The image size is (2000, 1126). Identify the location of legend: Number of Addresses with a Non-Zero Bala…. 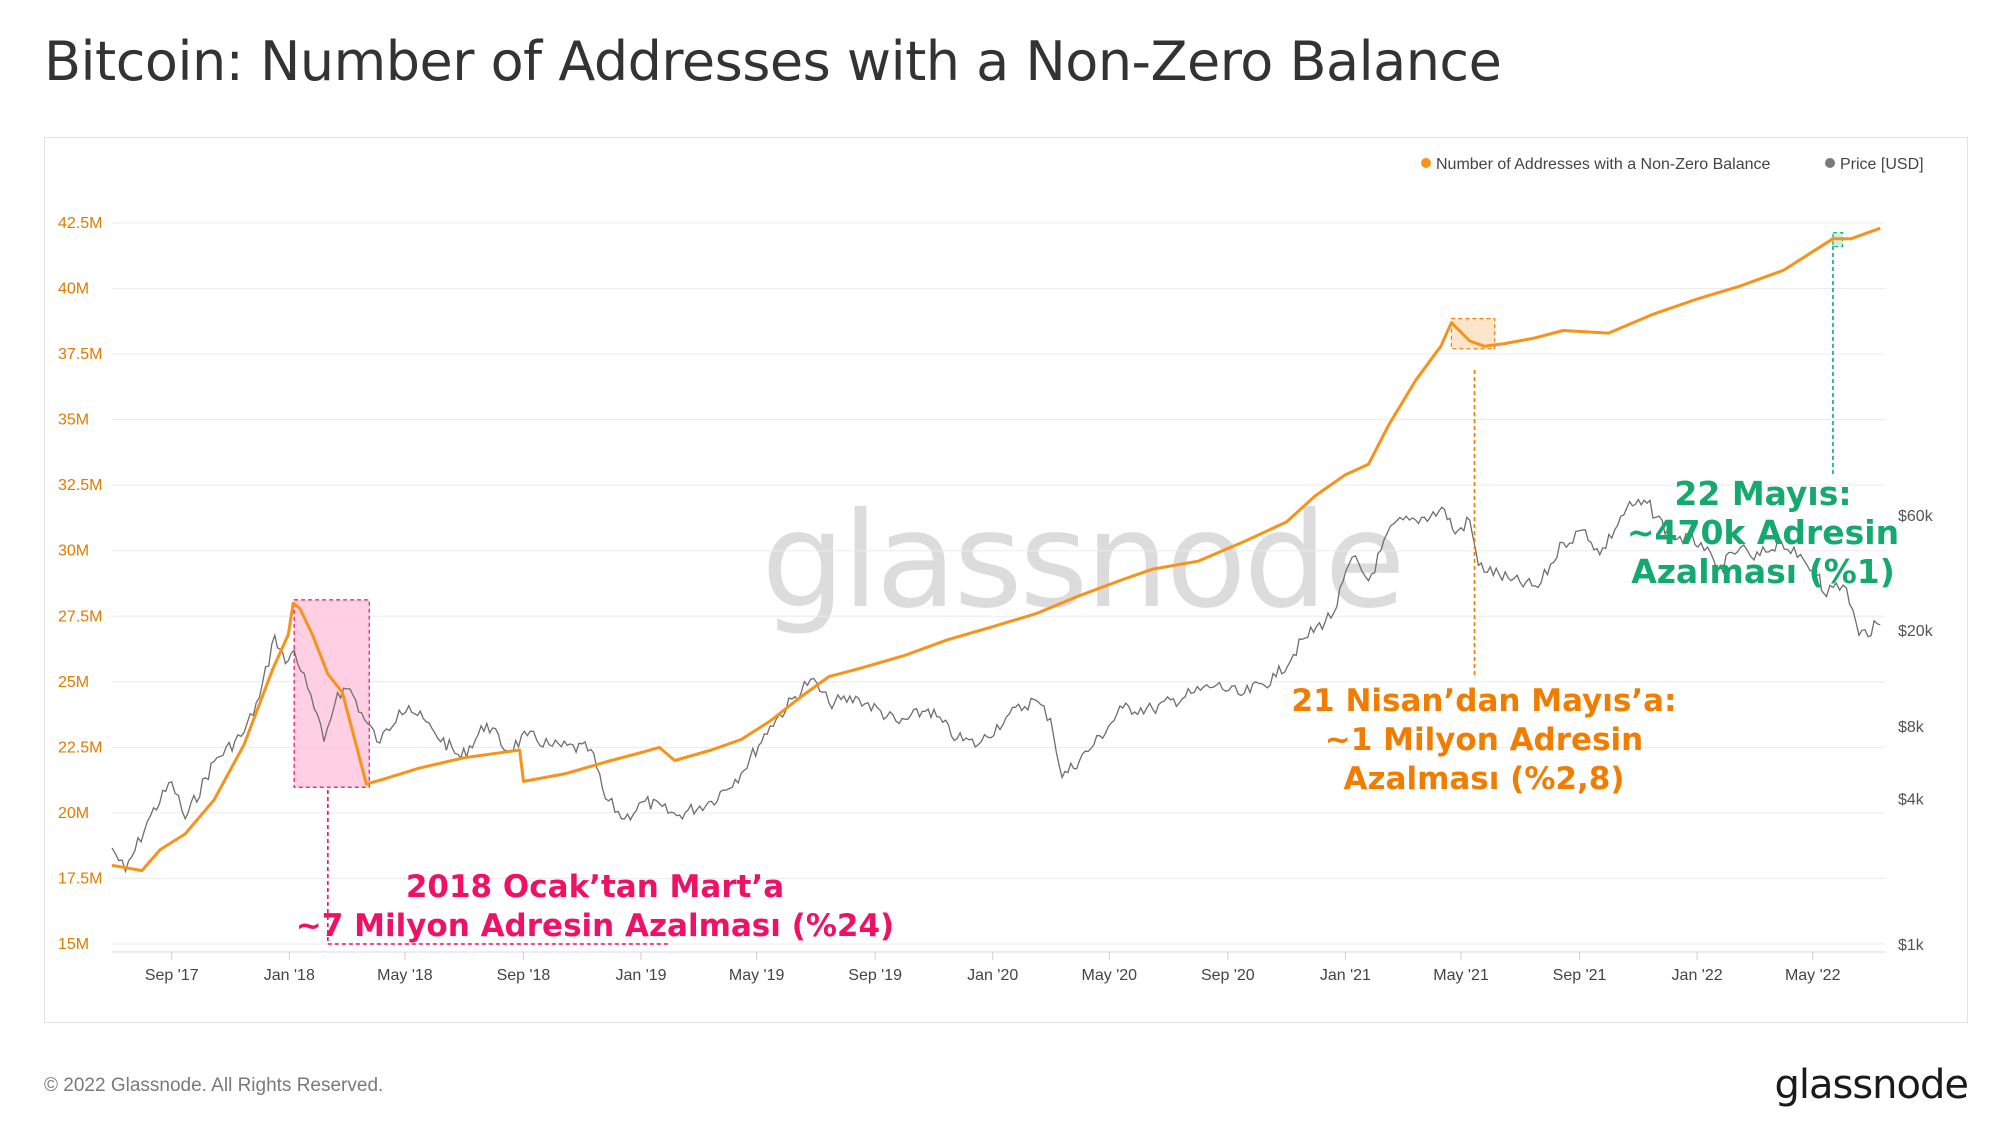
(1672, 164).